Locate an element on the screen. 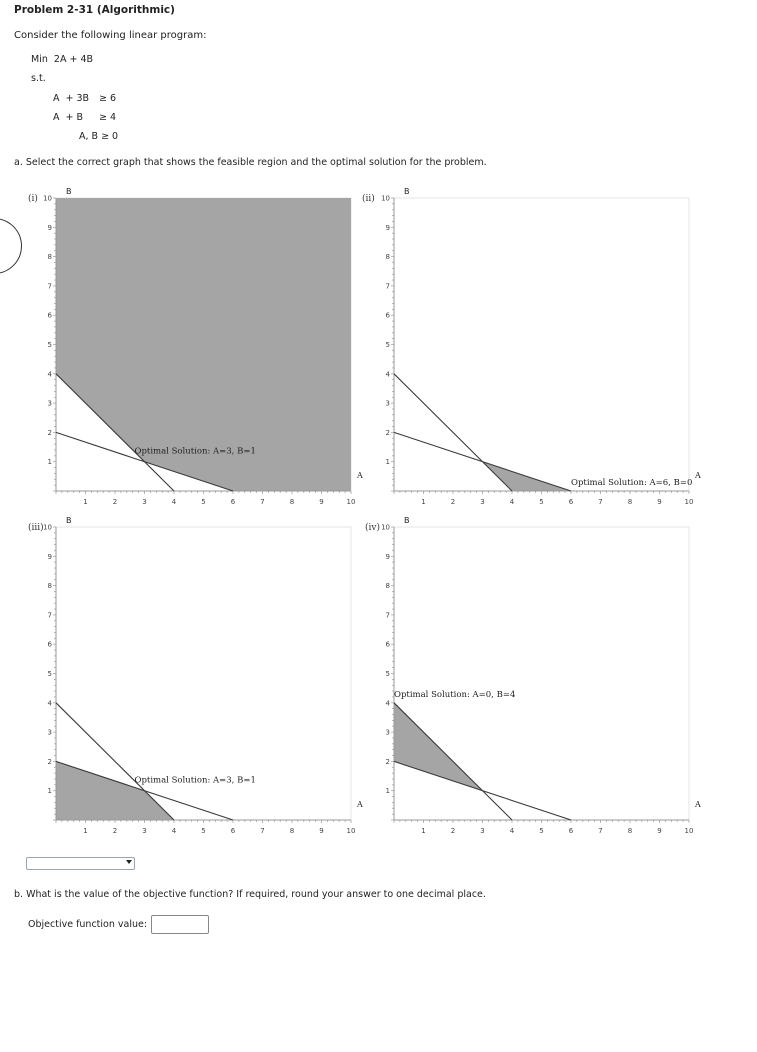  constraint-1: A + 3B ≥ 6 is located at coordinates (84, 98).